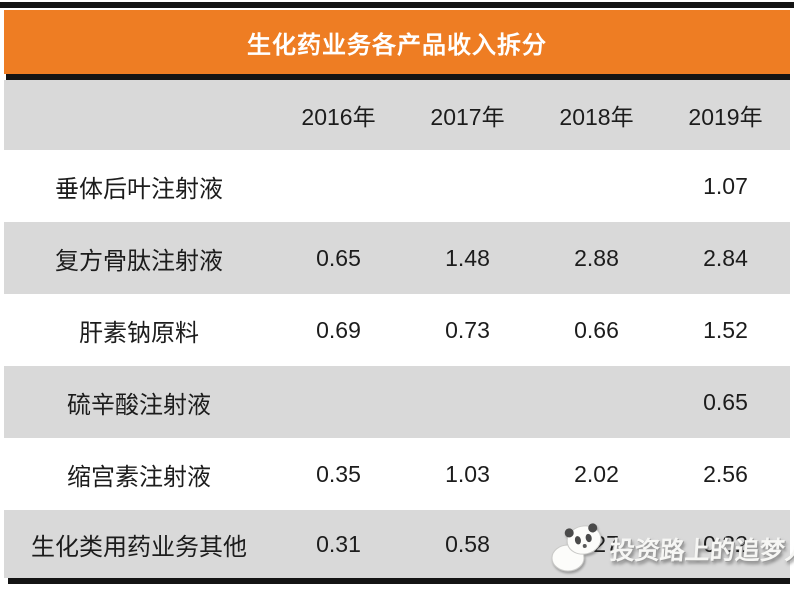  I want to click on bottom-border-line, so click(399, 581).